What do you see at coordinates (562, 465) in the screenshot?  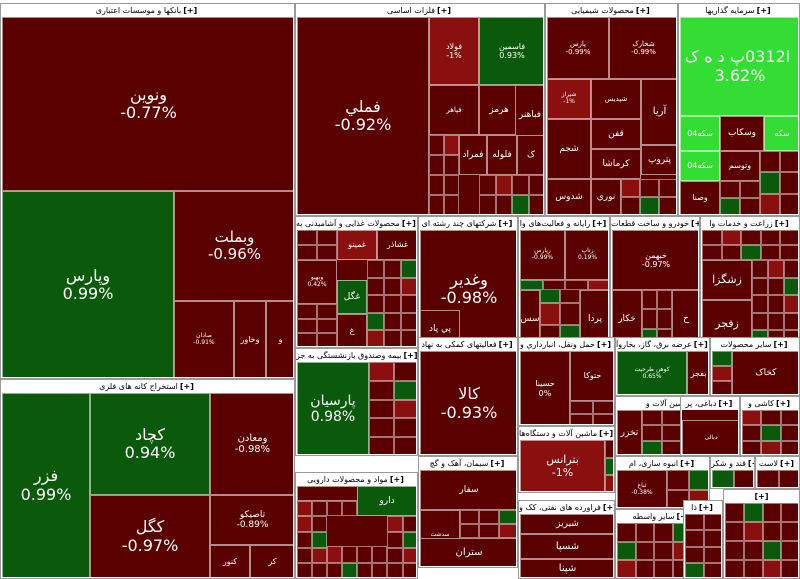 I see `stock-cell: بترانس -1%` at bounding box center [562, 465].